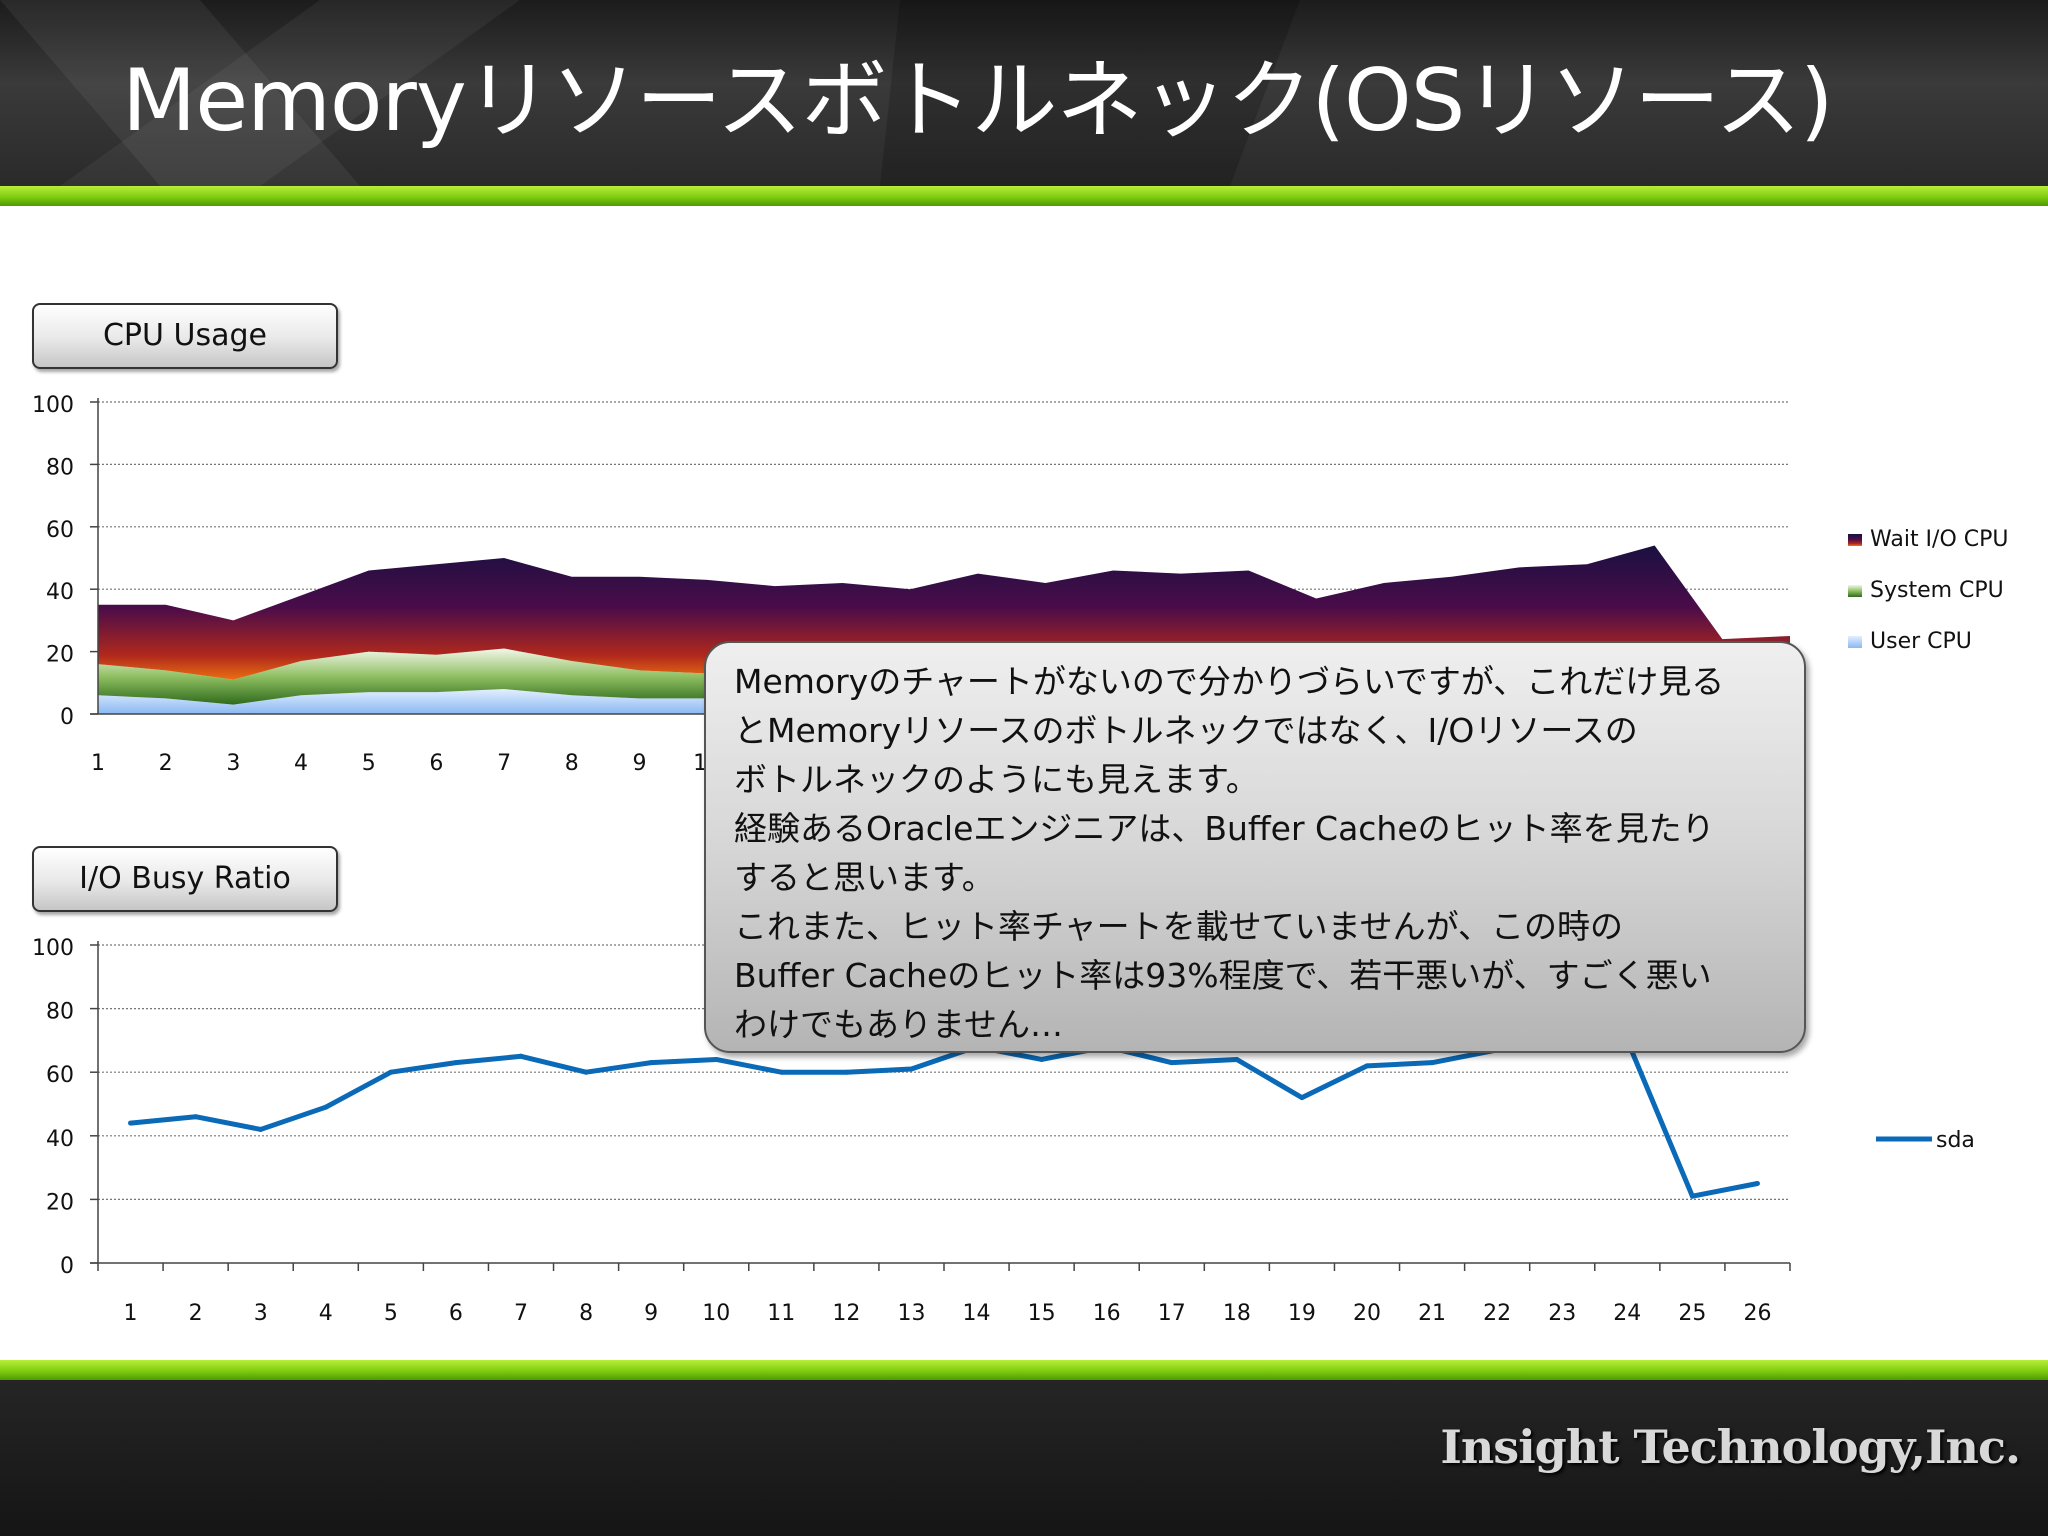  I want to click on x-tick-label: 20, so click(1367, 1313).